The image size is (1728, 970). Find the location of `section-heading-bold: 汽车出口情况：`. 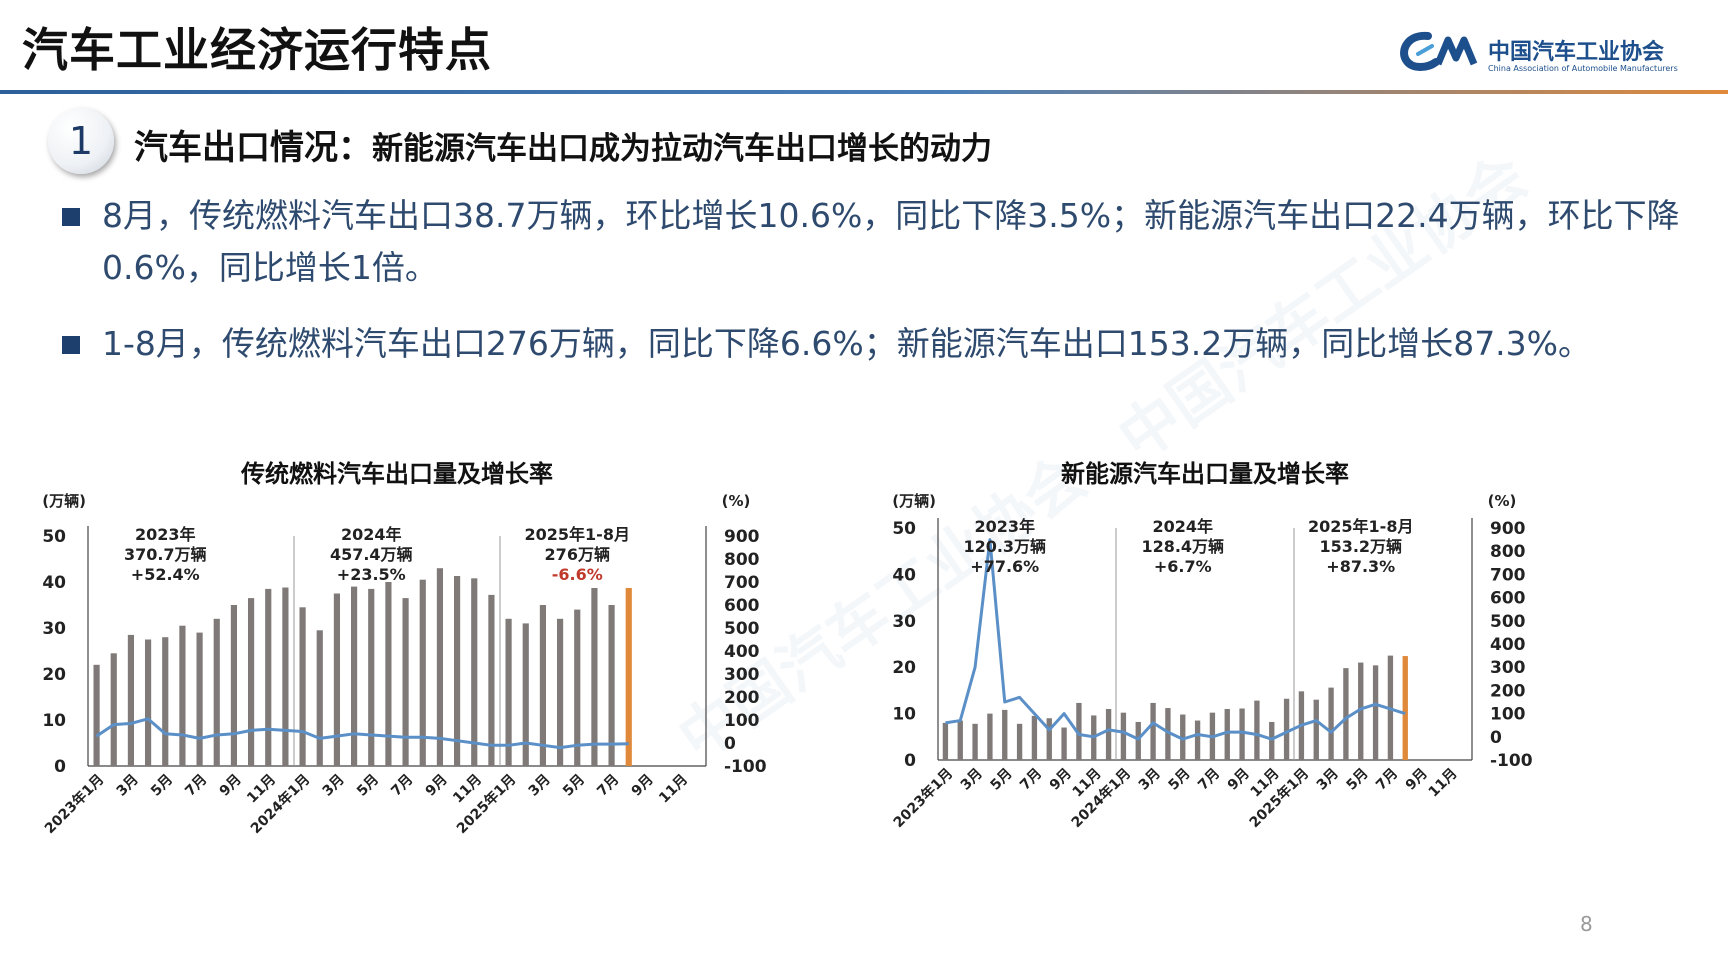

section-heading-bold: 汽车出口情况： is located at coordinates (253, 148).